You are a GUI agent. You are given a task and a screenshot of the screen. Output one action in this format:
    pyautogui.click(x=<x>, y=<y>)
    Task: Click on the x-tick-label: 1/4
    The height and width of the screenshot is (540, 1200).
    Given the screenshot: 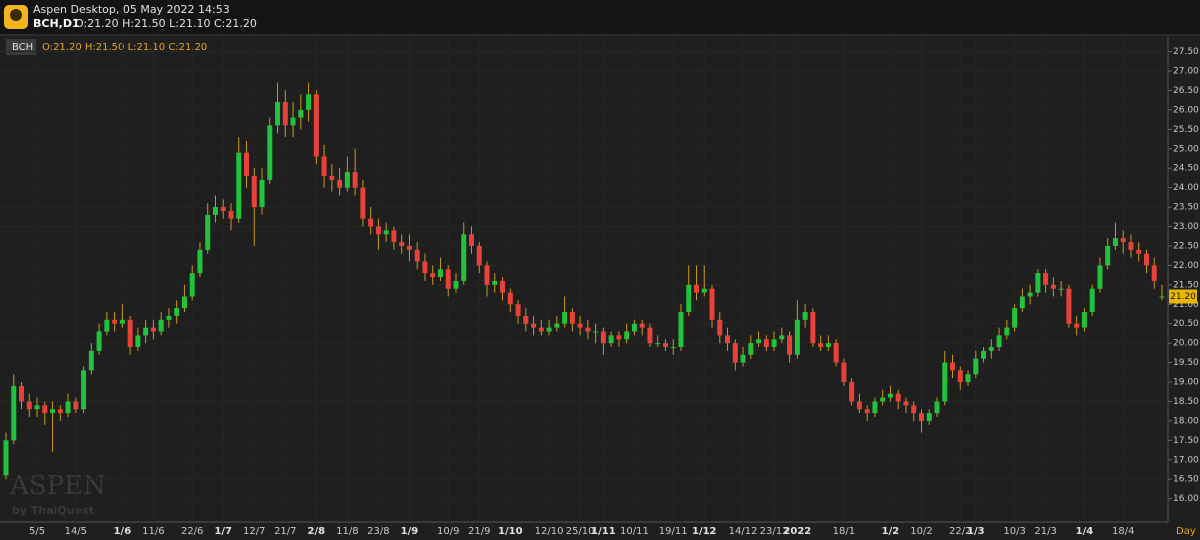 What is the action you would take?
    pyautogui.click(x=1085, y=531)
    